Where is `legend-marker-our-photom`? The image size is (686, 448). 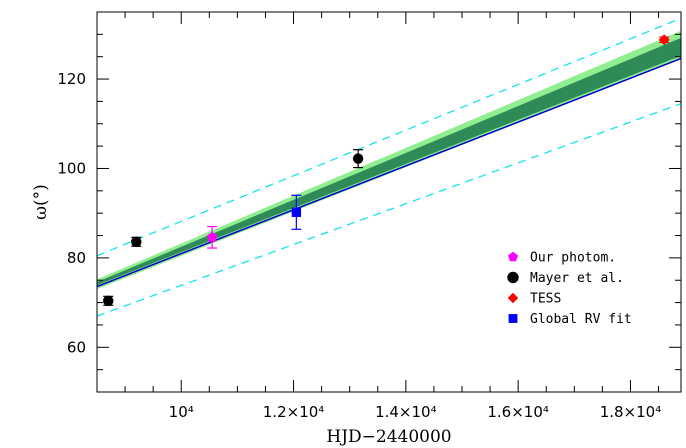 legend-marker-our-photom is located at coordinates (513, 256).